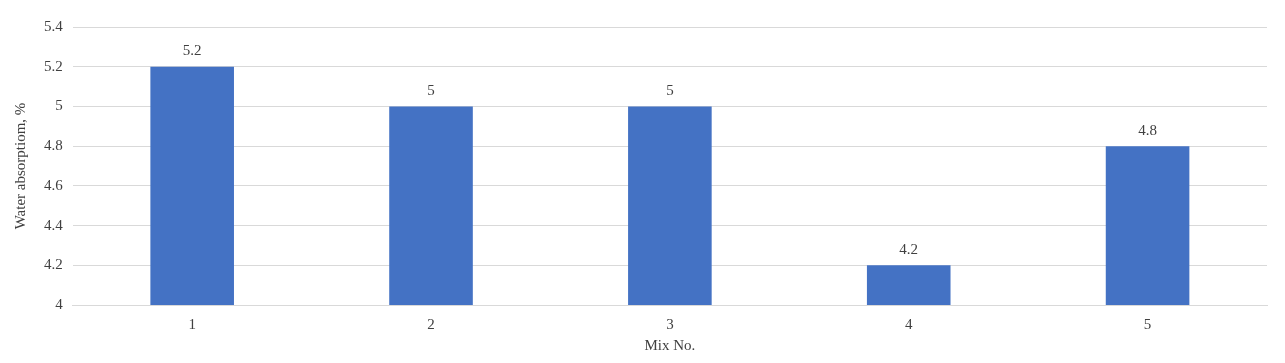  What do you see at coordinates (670, 344) in the screenshot?
I see `x-axis-title: Mix No.` at bounding box center [670, 344].